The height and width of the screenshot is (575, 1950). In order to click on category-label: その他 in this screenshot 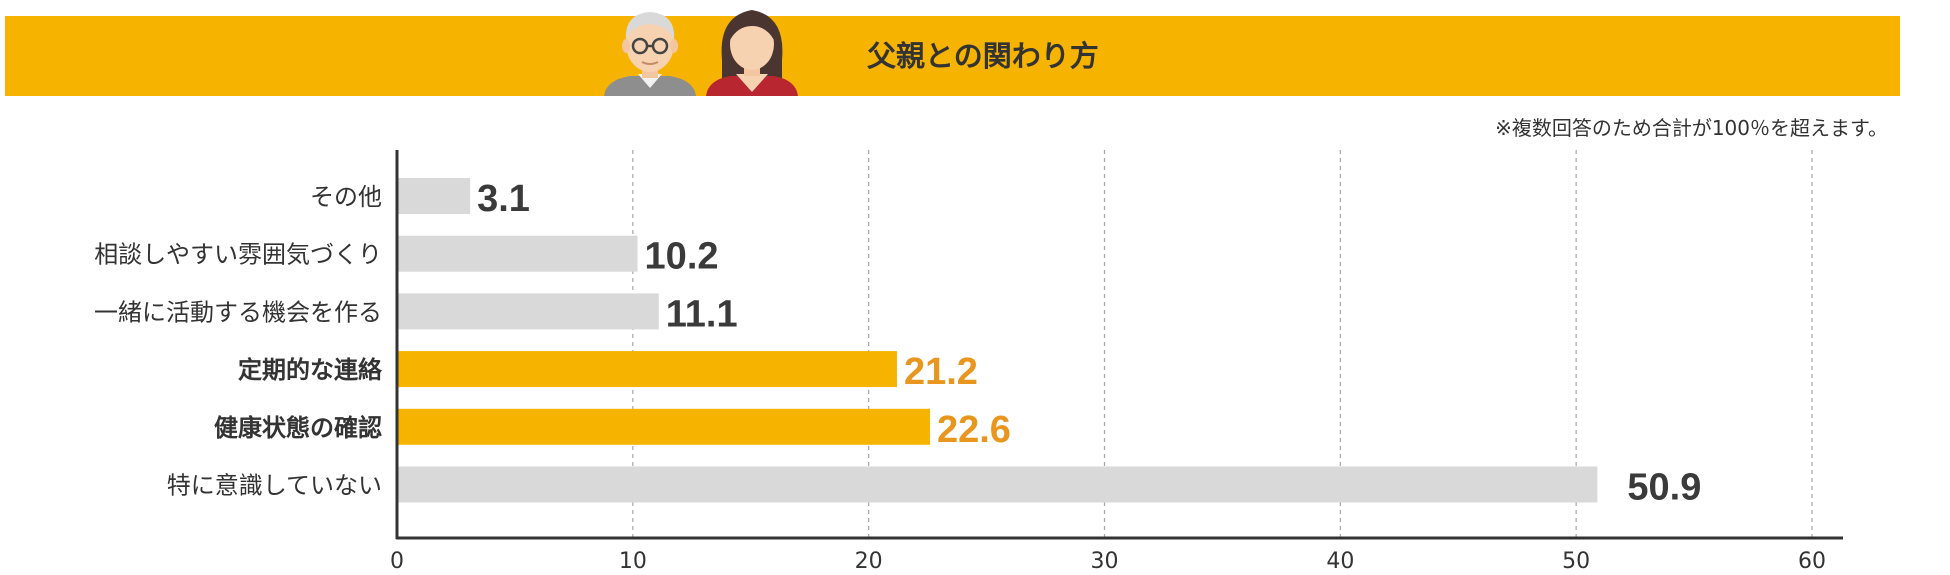, I will do `click(346, 197)`.